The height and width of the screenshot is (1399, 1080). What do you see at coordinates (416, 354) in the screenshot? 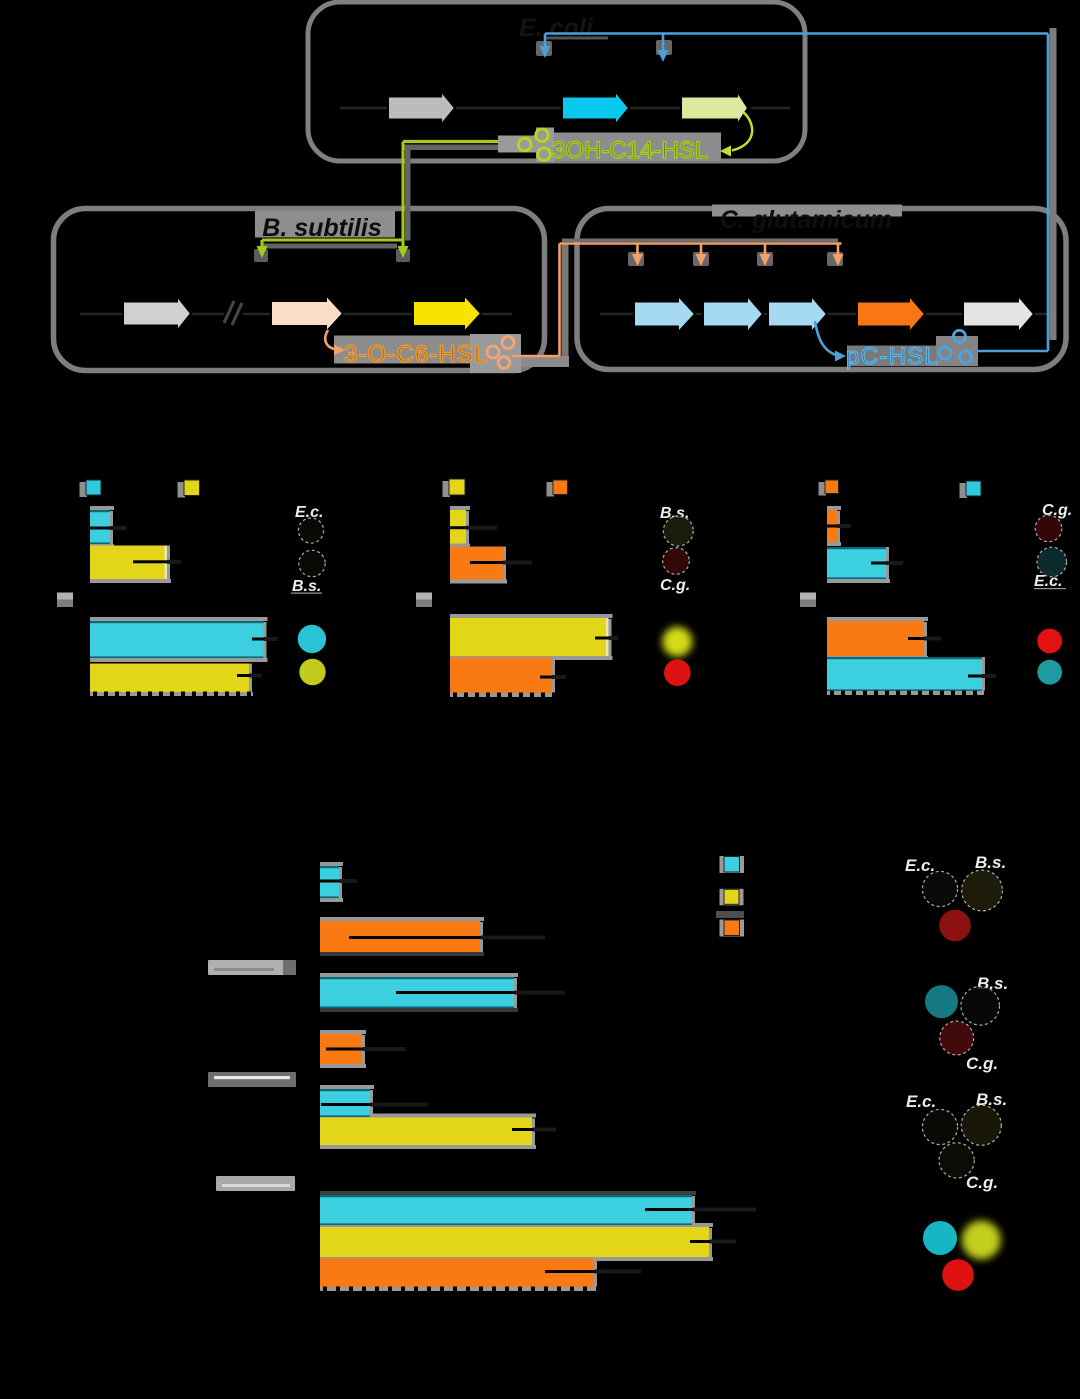
I see `svg-text: 3-O-C6-HSL` at bounding box center [416, 354].